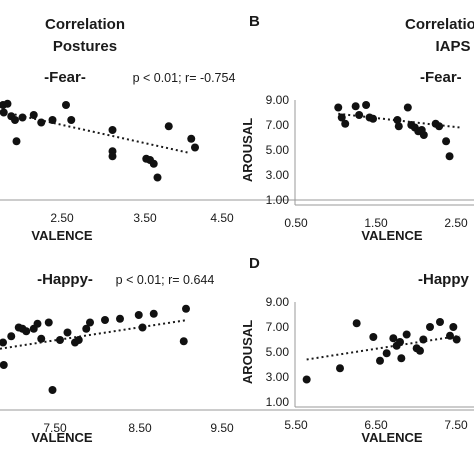 This screenshot has width=474, height=474. Describe the element at coordinates (85, 24) in the screenshot. I see `title-left-line1: Correlation` at that location.